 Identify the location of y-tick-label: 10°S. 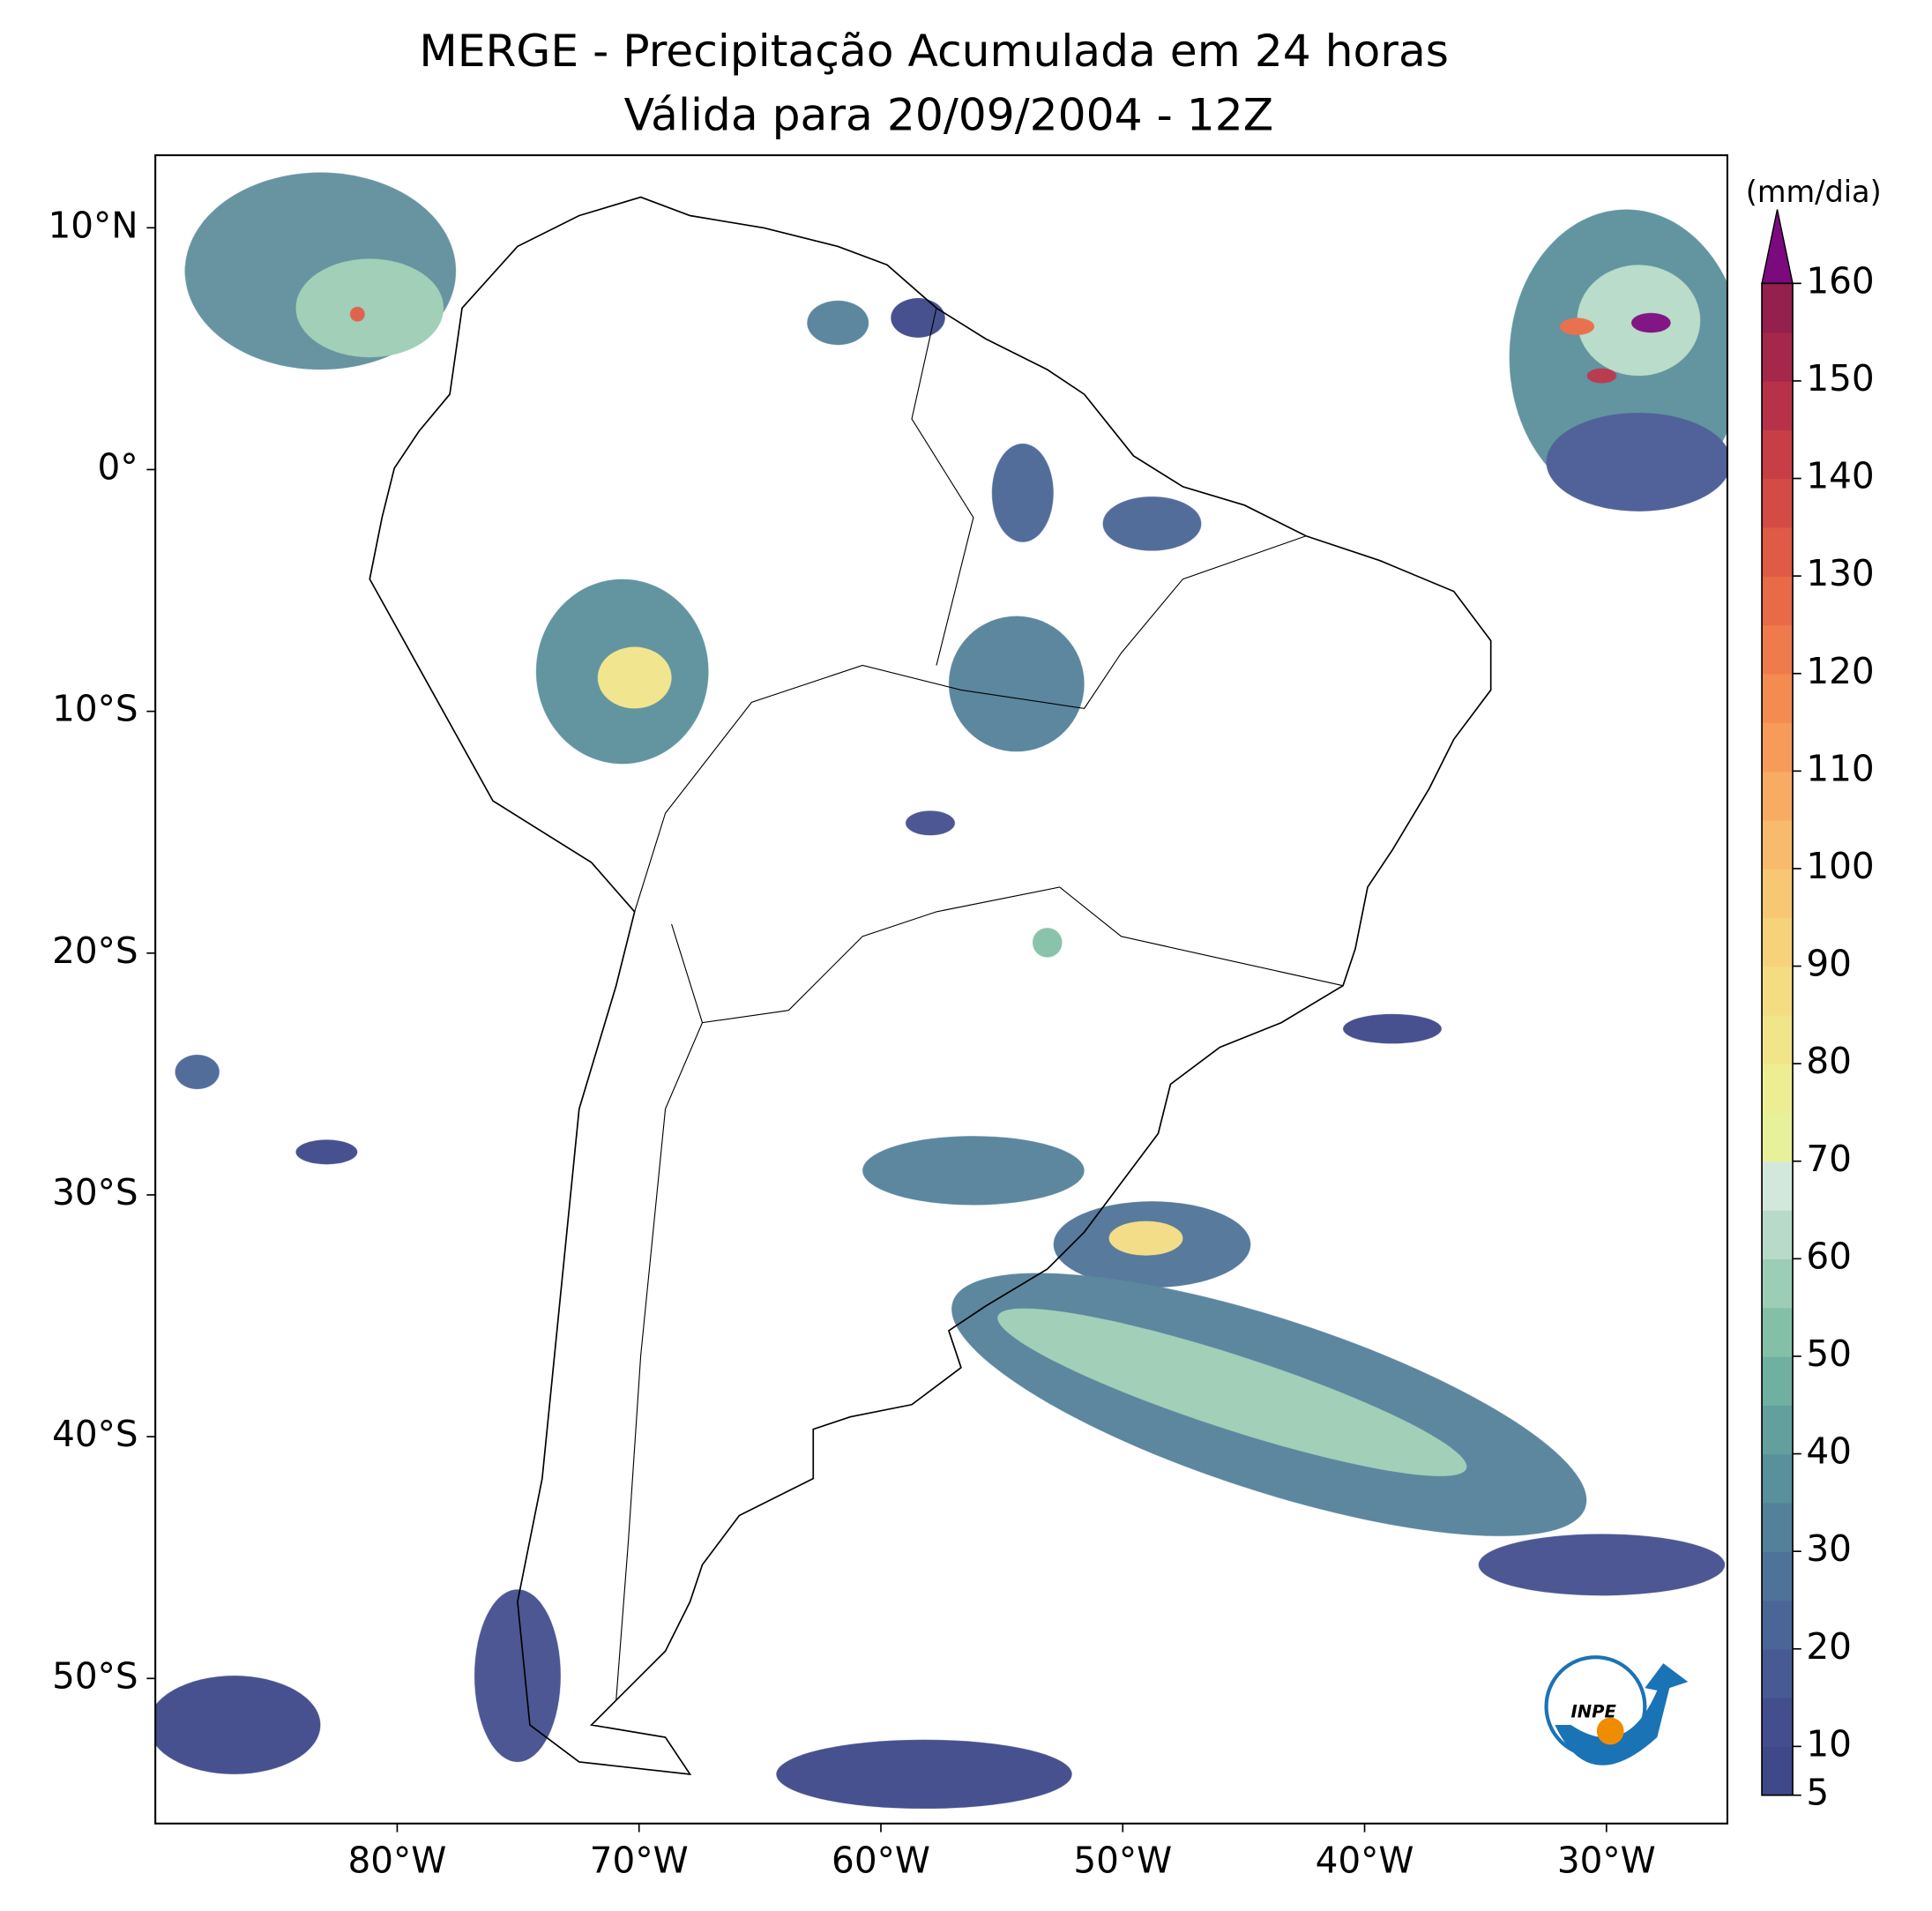
(95, 709).